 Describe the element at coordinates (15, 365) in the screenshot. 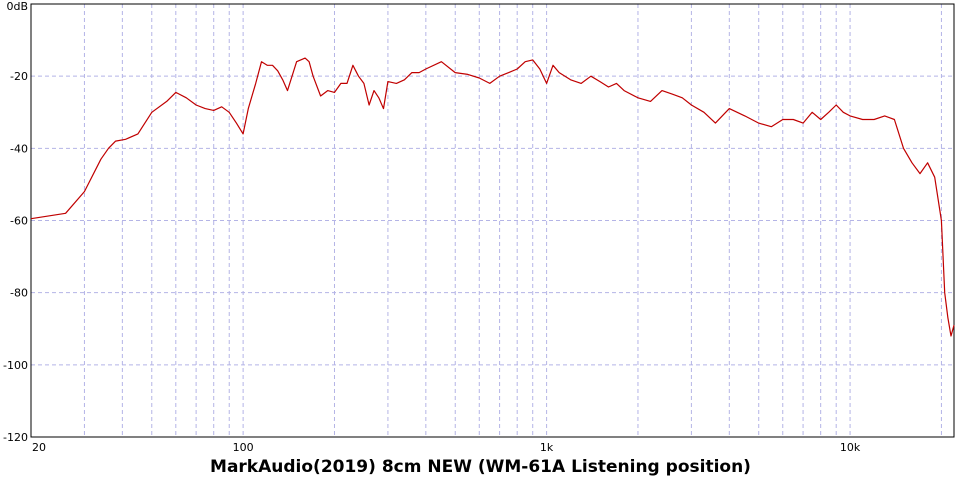

I see `y-tick-label: -100` at that location.